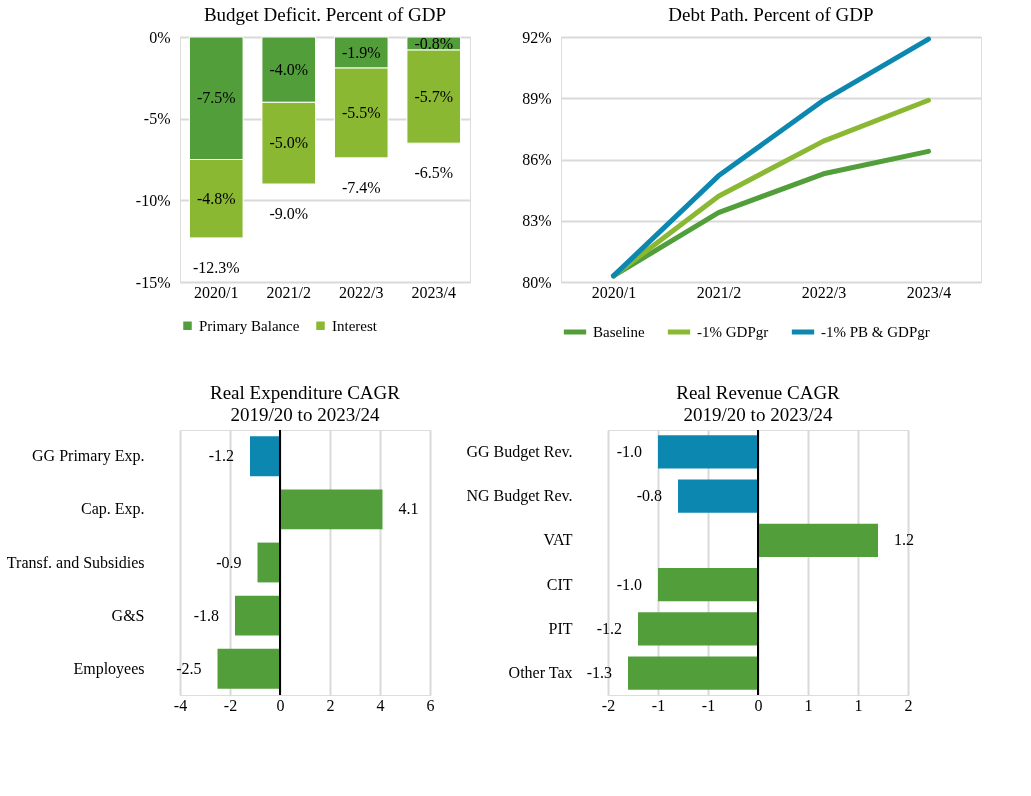 The height and width of the screenshot is (796, 1031). I want to click on chart-title: Debt Path. Percent of GDP, so click(771, 14).